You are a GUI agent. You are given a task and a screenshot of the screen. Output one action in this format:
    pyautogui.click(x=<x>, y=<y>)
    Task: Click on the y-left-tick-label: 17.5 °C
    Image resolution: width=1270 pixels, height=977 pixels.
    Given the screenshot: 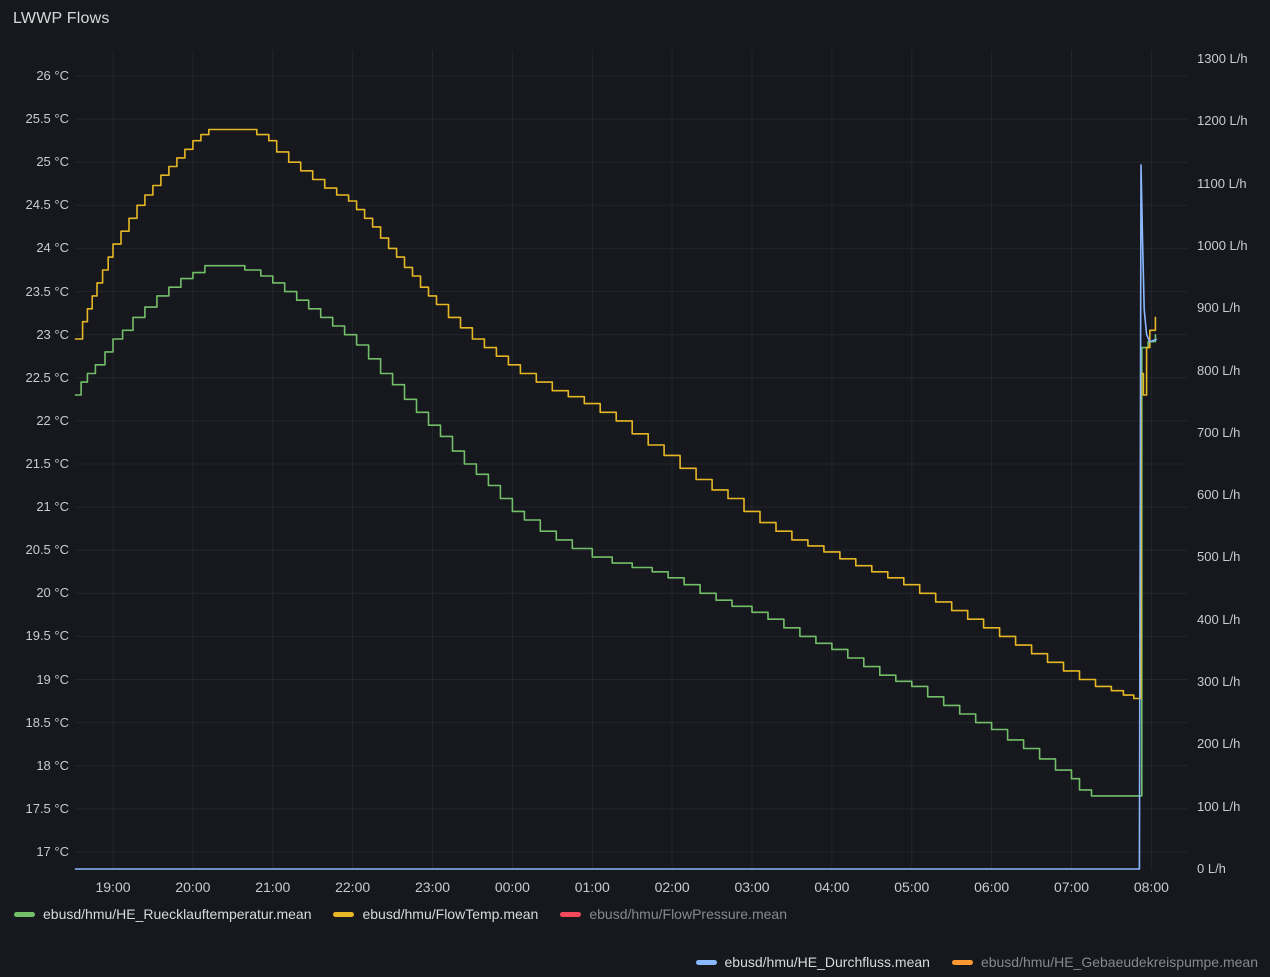 What is the action you would take?
    pyautogui.click(x=47, y=808)
    